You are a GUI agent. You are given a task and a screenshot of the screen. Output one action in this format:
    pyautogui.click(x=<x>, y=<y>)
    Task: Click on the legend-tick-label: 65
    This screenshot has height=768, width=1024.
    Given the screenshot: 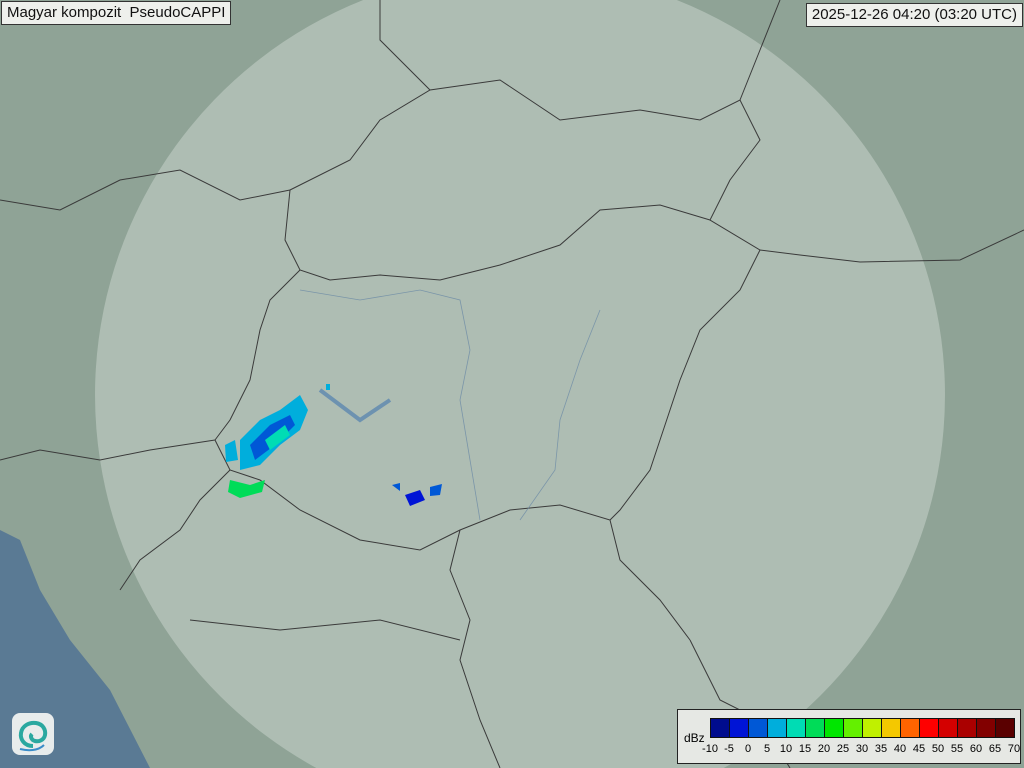 What is the action you would take?
    pyautogui.click(x=995, y=749)
    